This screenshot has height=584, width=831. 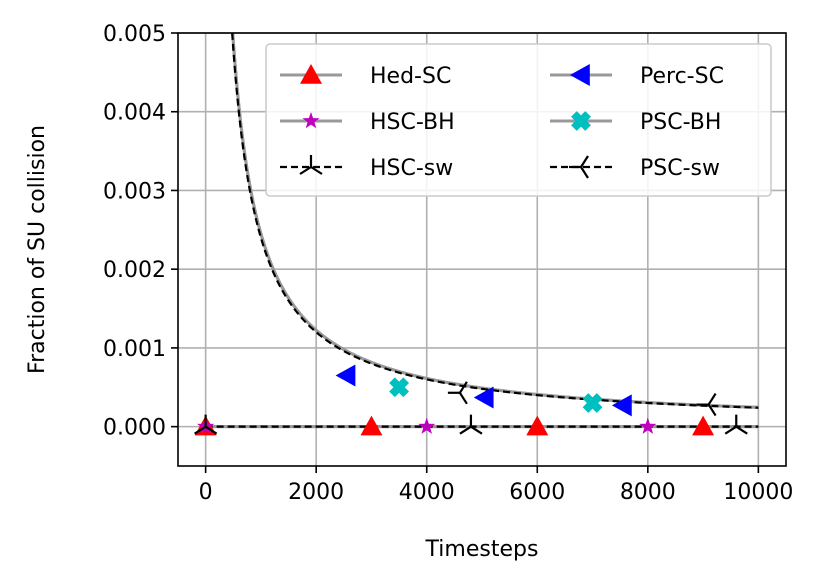 I want to click on x-tick-label: 8000, so click(x=648, y=492).